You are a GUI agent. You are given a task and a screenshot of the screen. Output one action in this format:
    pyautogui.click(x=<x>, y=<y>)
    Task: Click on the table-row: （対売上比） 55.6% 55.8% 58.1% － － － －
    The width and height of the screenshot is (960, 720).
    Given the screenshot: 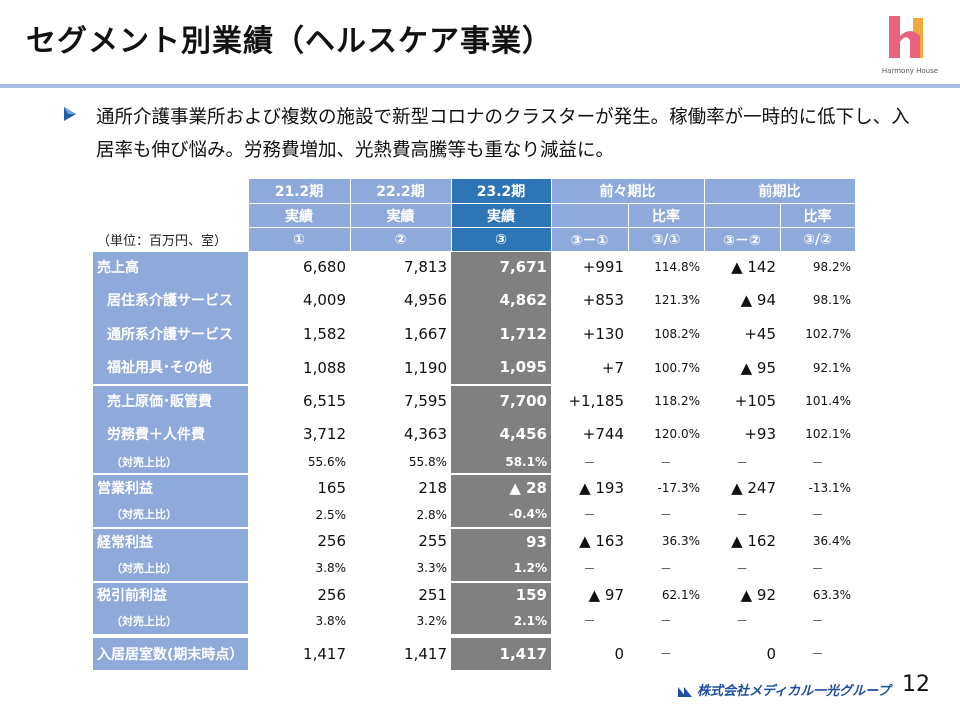 What is the action you would take?
    pyautogui.click(x=474, y=462)
    